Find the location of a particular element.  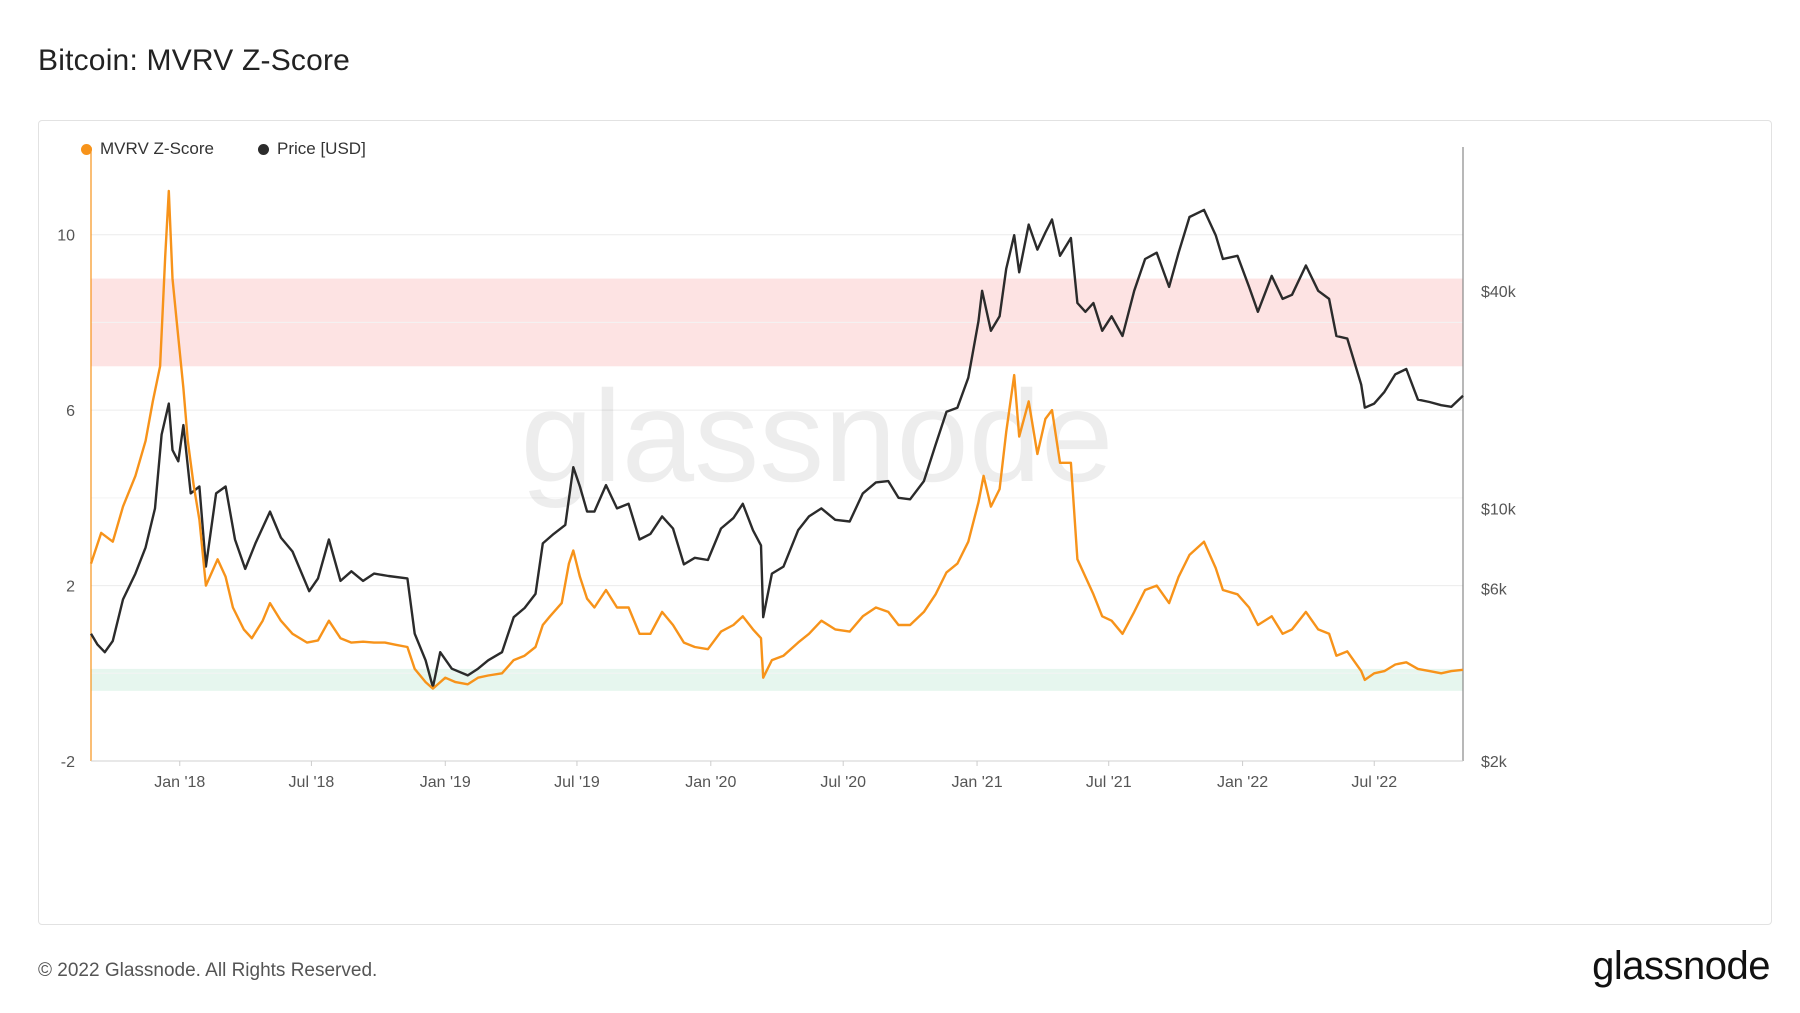

y-left-tick-label: -2 is located at coordinates (68, 762).